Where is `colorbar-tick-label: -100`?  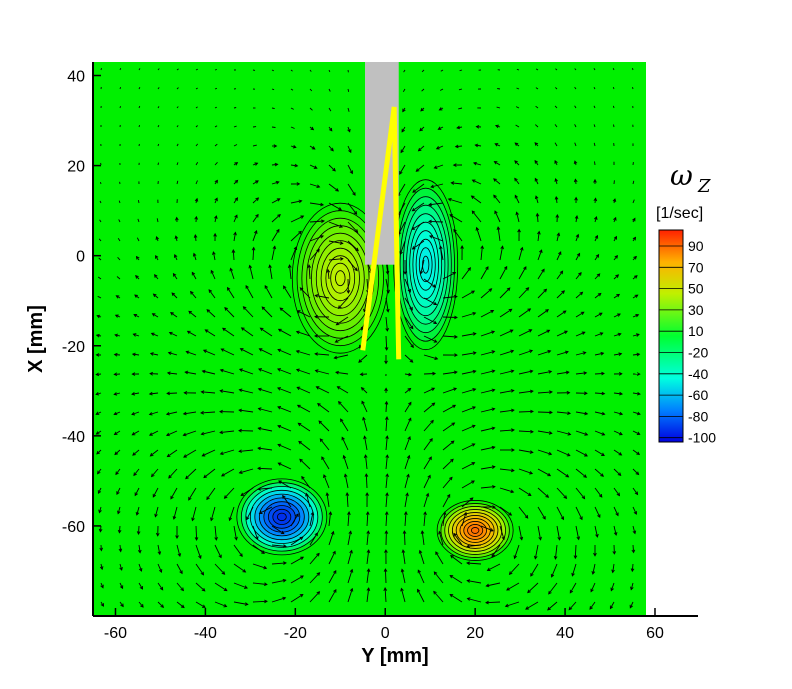 colorbar-tick-label: -100 is located at coordinates (702, 438).